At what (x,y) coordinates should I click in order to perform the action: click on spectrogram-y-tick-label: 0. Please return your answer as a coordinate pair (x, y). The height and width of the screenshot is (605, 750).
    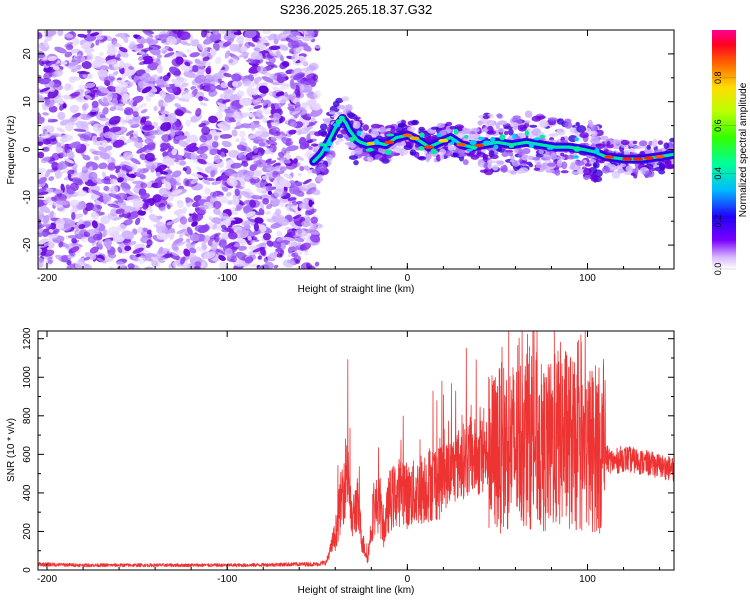
    Looking at the image, I should click on (27, 149).